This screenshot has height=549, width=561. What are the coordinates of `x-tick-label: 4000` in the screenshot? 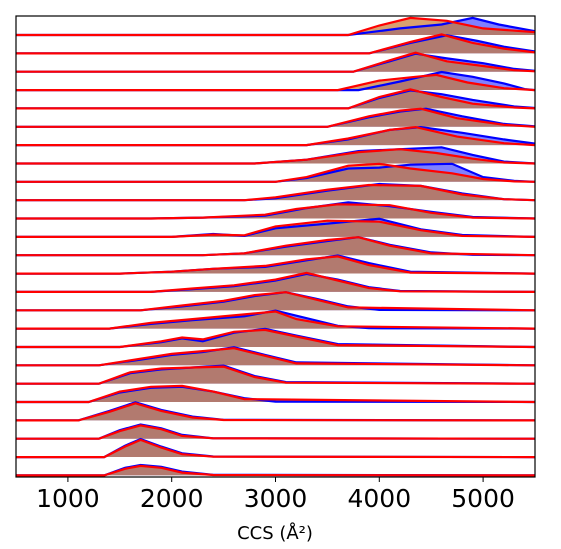 It's located at (379, 498).